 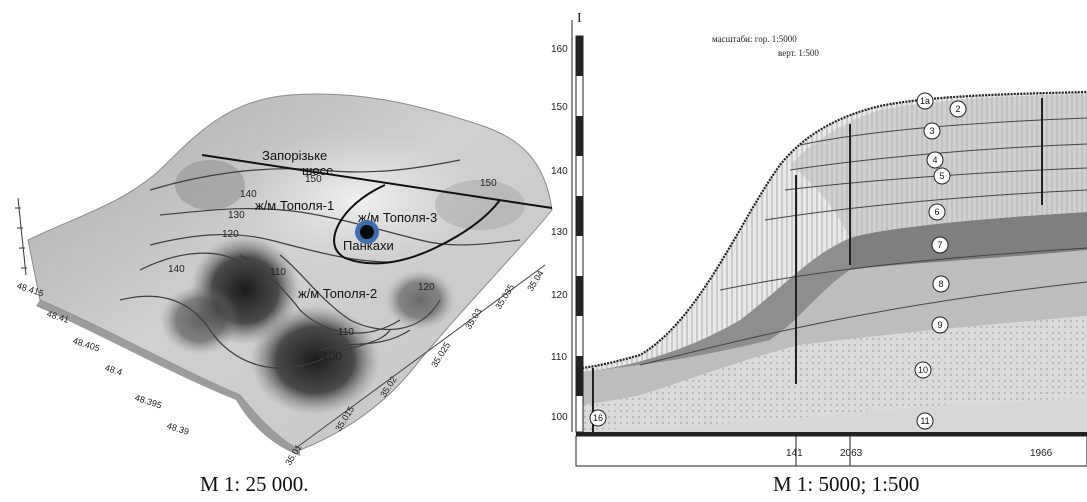 What do you see at coordinates (236, 215) in the screenshot?
I see `contour-label-130: 130` at bounding box center [236, 215].